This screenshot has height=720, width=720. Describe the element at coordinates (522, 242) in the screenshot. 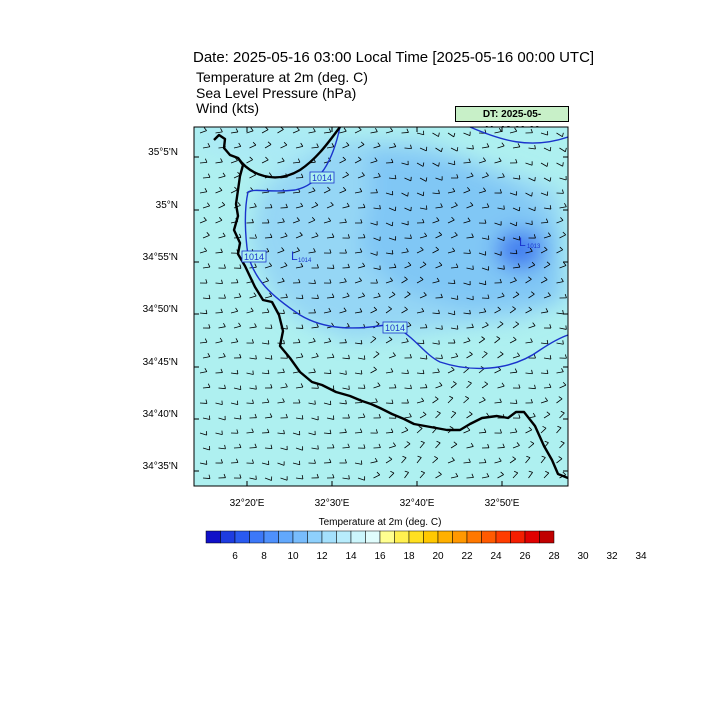

I see `low-symbol: L` at that location.